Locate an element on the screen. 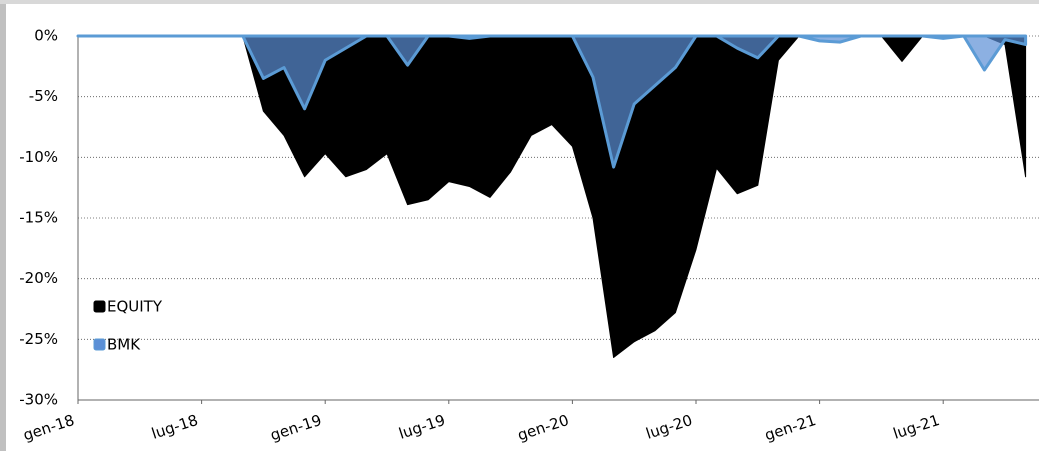 This screenshot has width=1039, height=455. y-tick-label: -5% is located at coordinates (43, 96).